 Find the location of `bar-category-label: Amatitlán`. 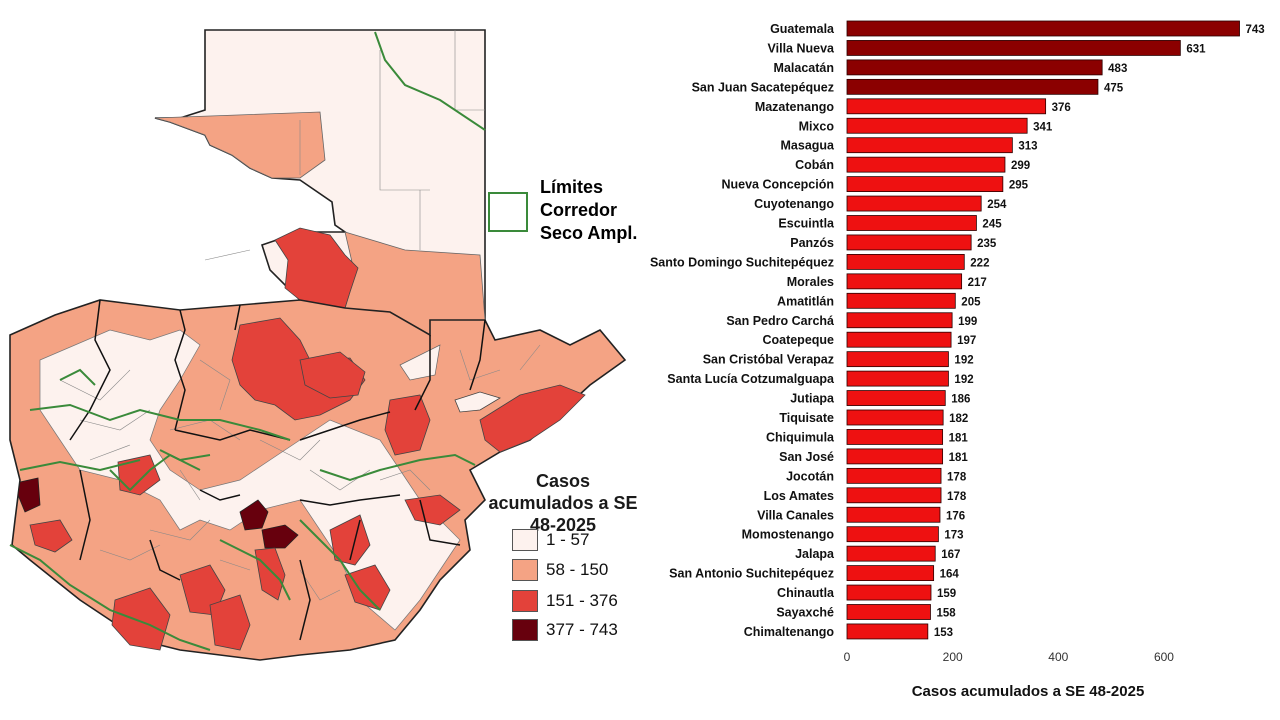

bar-category-label: Amatitlán is located at coordinates (805, 301).